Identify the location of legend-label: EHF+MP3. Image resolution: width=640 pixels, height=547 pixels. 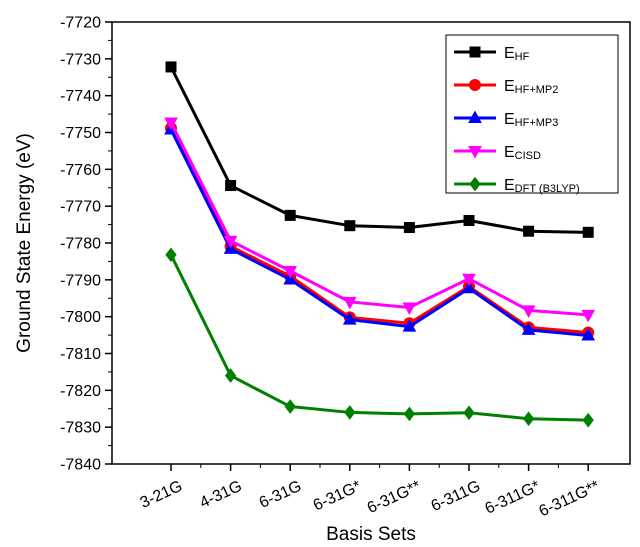
(531, 120).